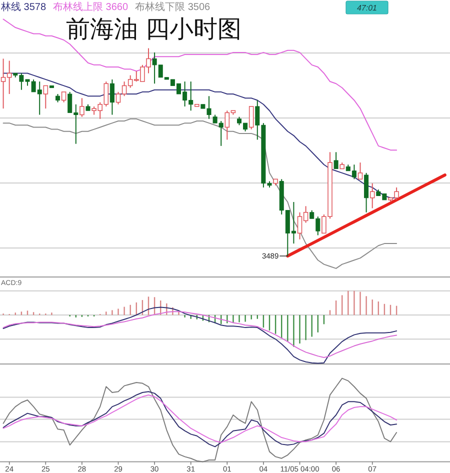 The width and height of the screenshot is (450, 473). I want to click on text: 布林线下限 3506, so click(173, 7).